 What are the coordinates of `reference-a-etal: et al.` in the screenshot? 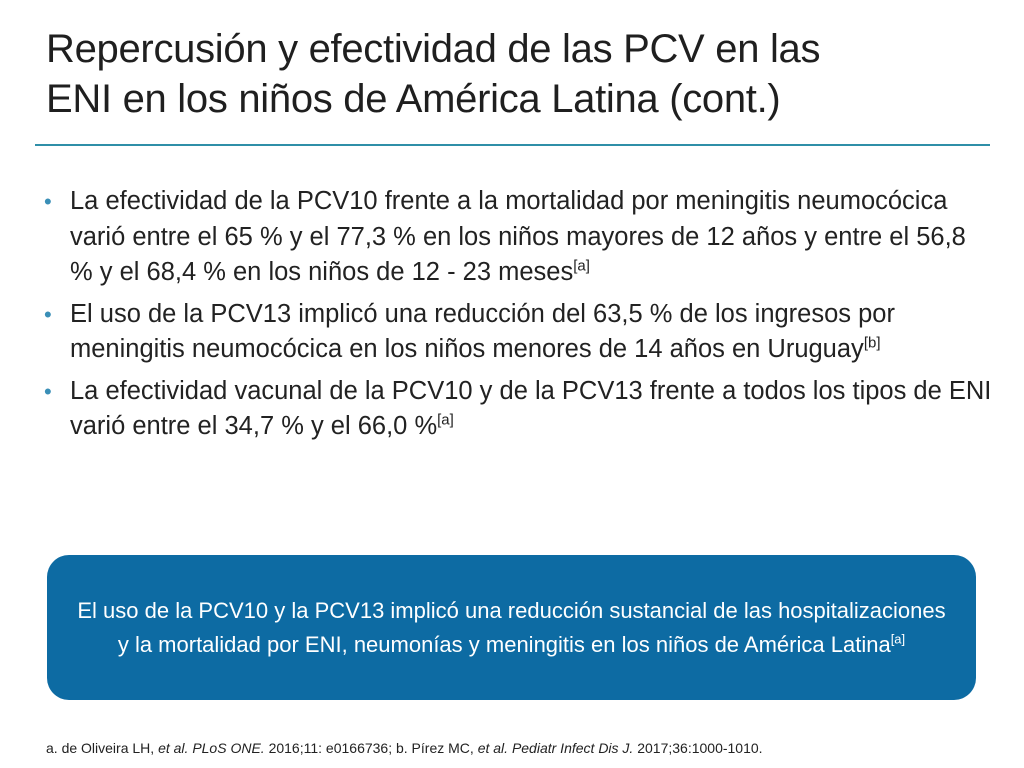 It's located at (173, 748).